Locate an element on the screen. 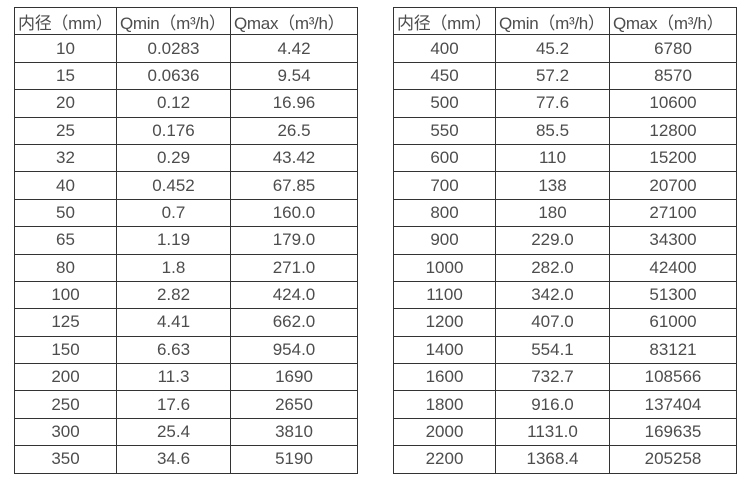 This screenshot has width=750, height=483. cell: 1100 is located at coordinates (444, 295).